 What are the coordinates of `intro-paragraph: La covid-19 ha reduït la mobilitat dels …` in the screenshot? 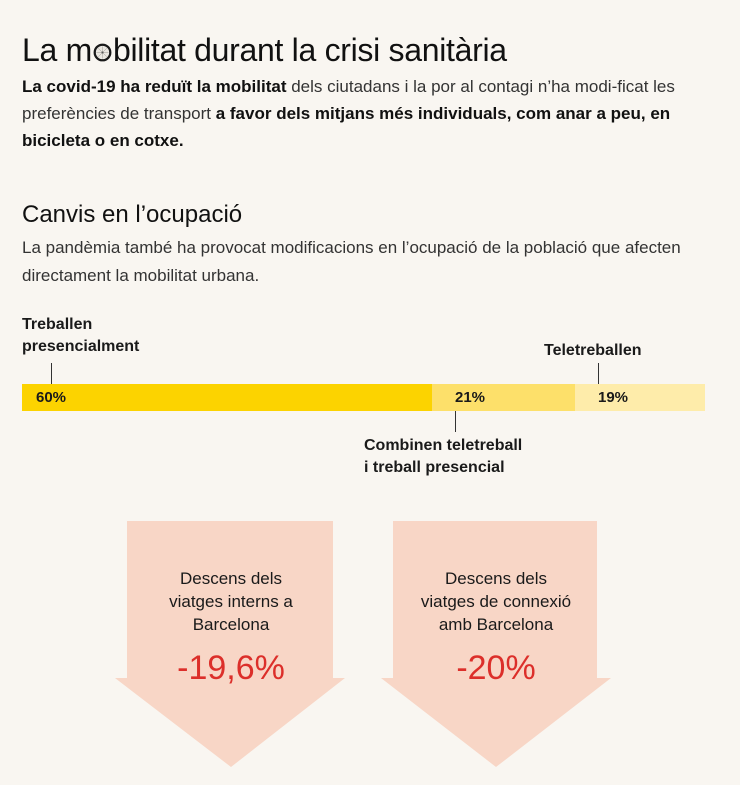 It's located at (374, 113).